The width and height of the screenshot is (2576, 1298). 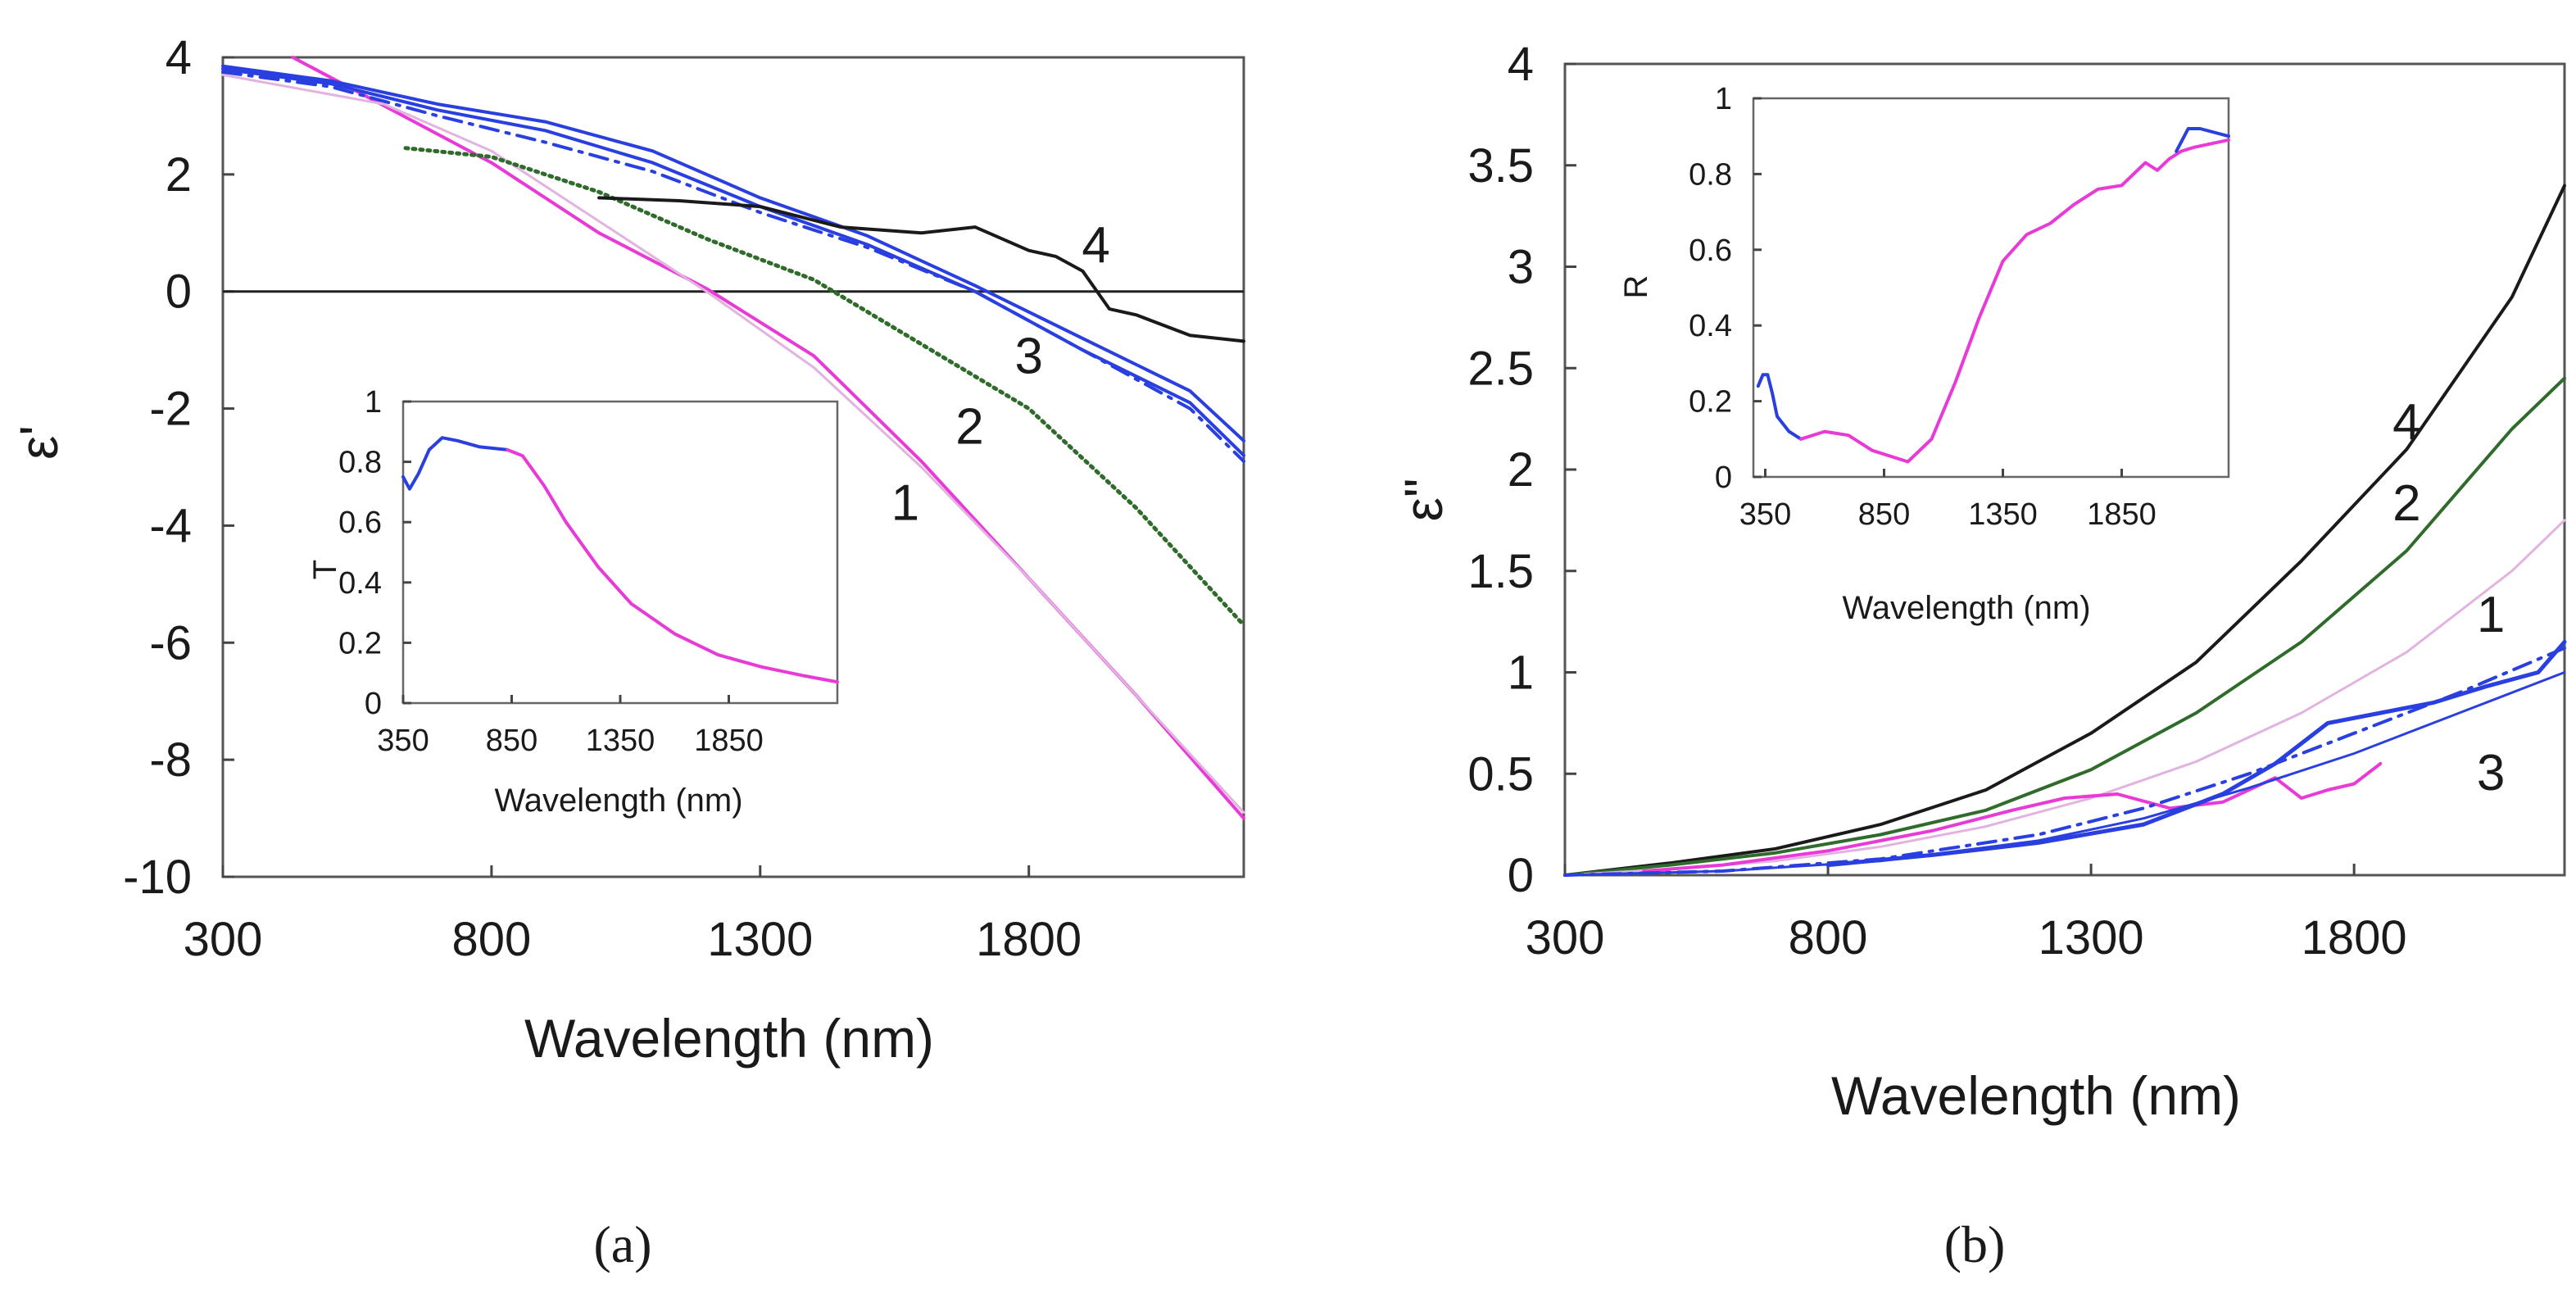 What do you see at coordinates (360, 463) in the screenshot?
I see `panel-a-inset-ytick-label: 0.8` at bounding box center [360, 463].